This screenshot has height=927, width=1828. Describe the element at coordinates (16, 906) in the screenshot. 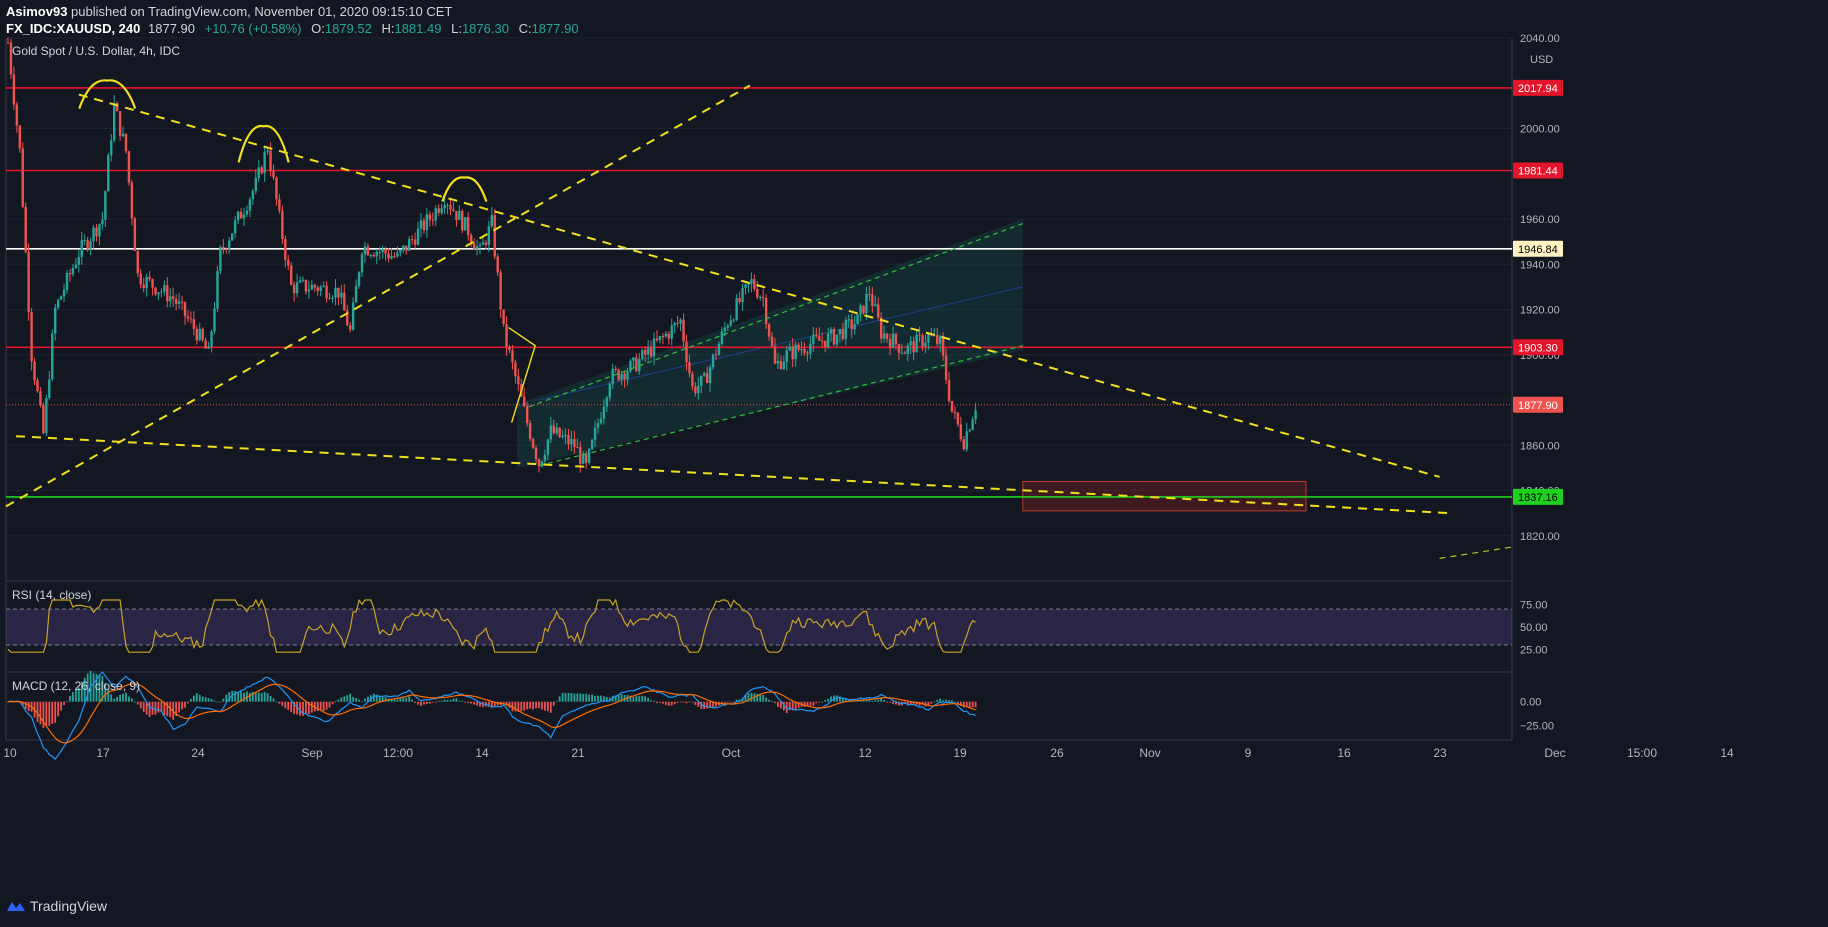

I see `tradingview-logo-icon` at that location.